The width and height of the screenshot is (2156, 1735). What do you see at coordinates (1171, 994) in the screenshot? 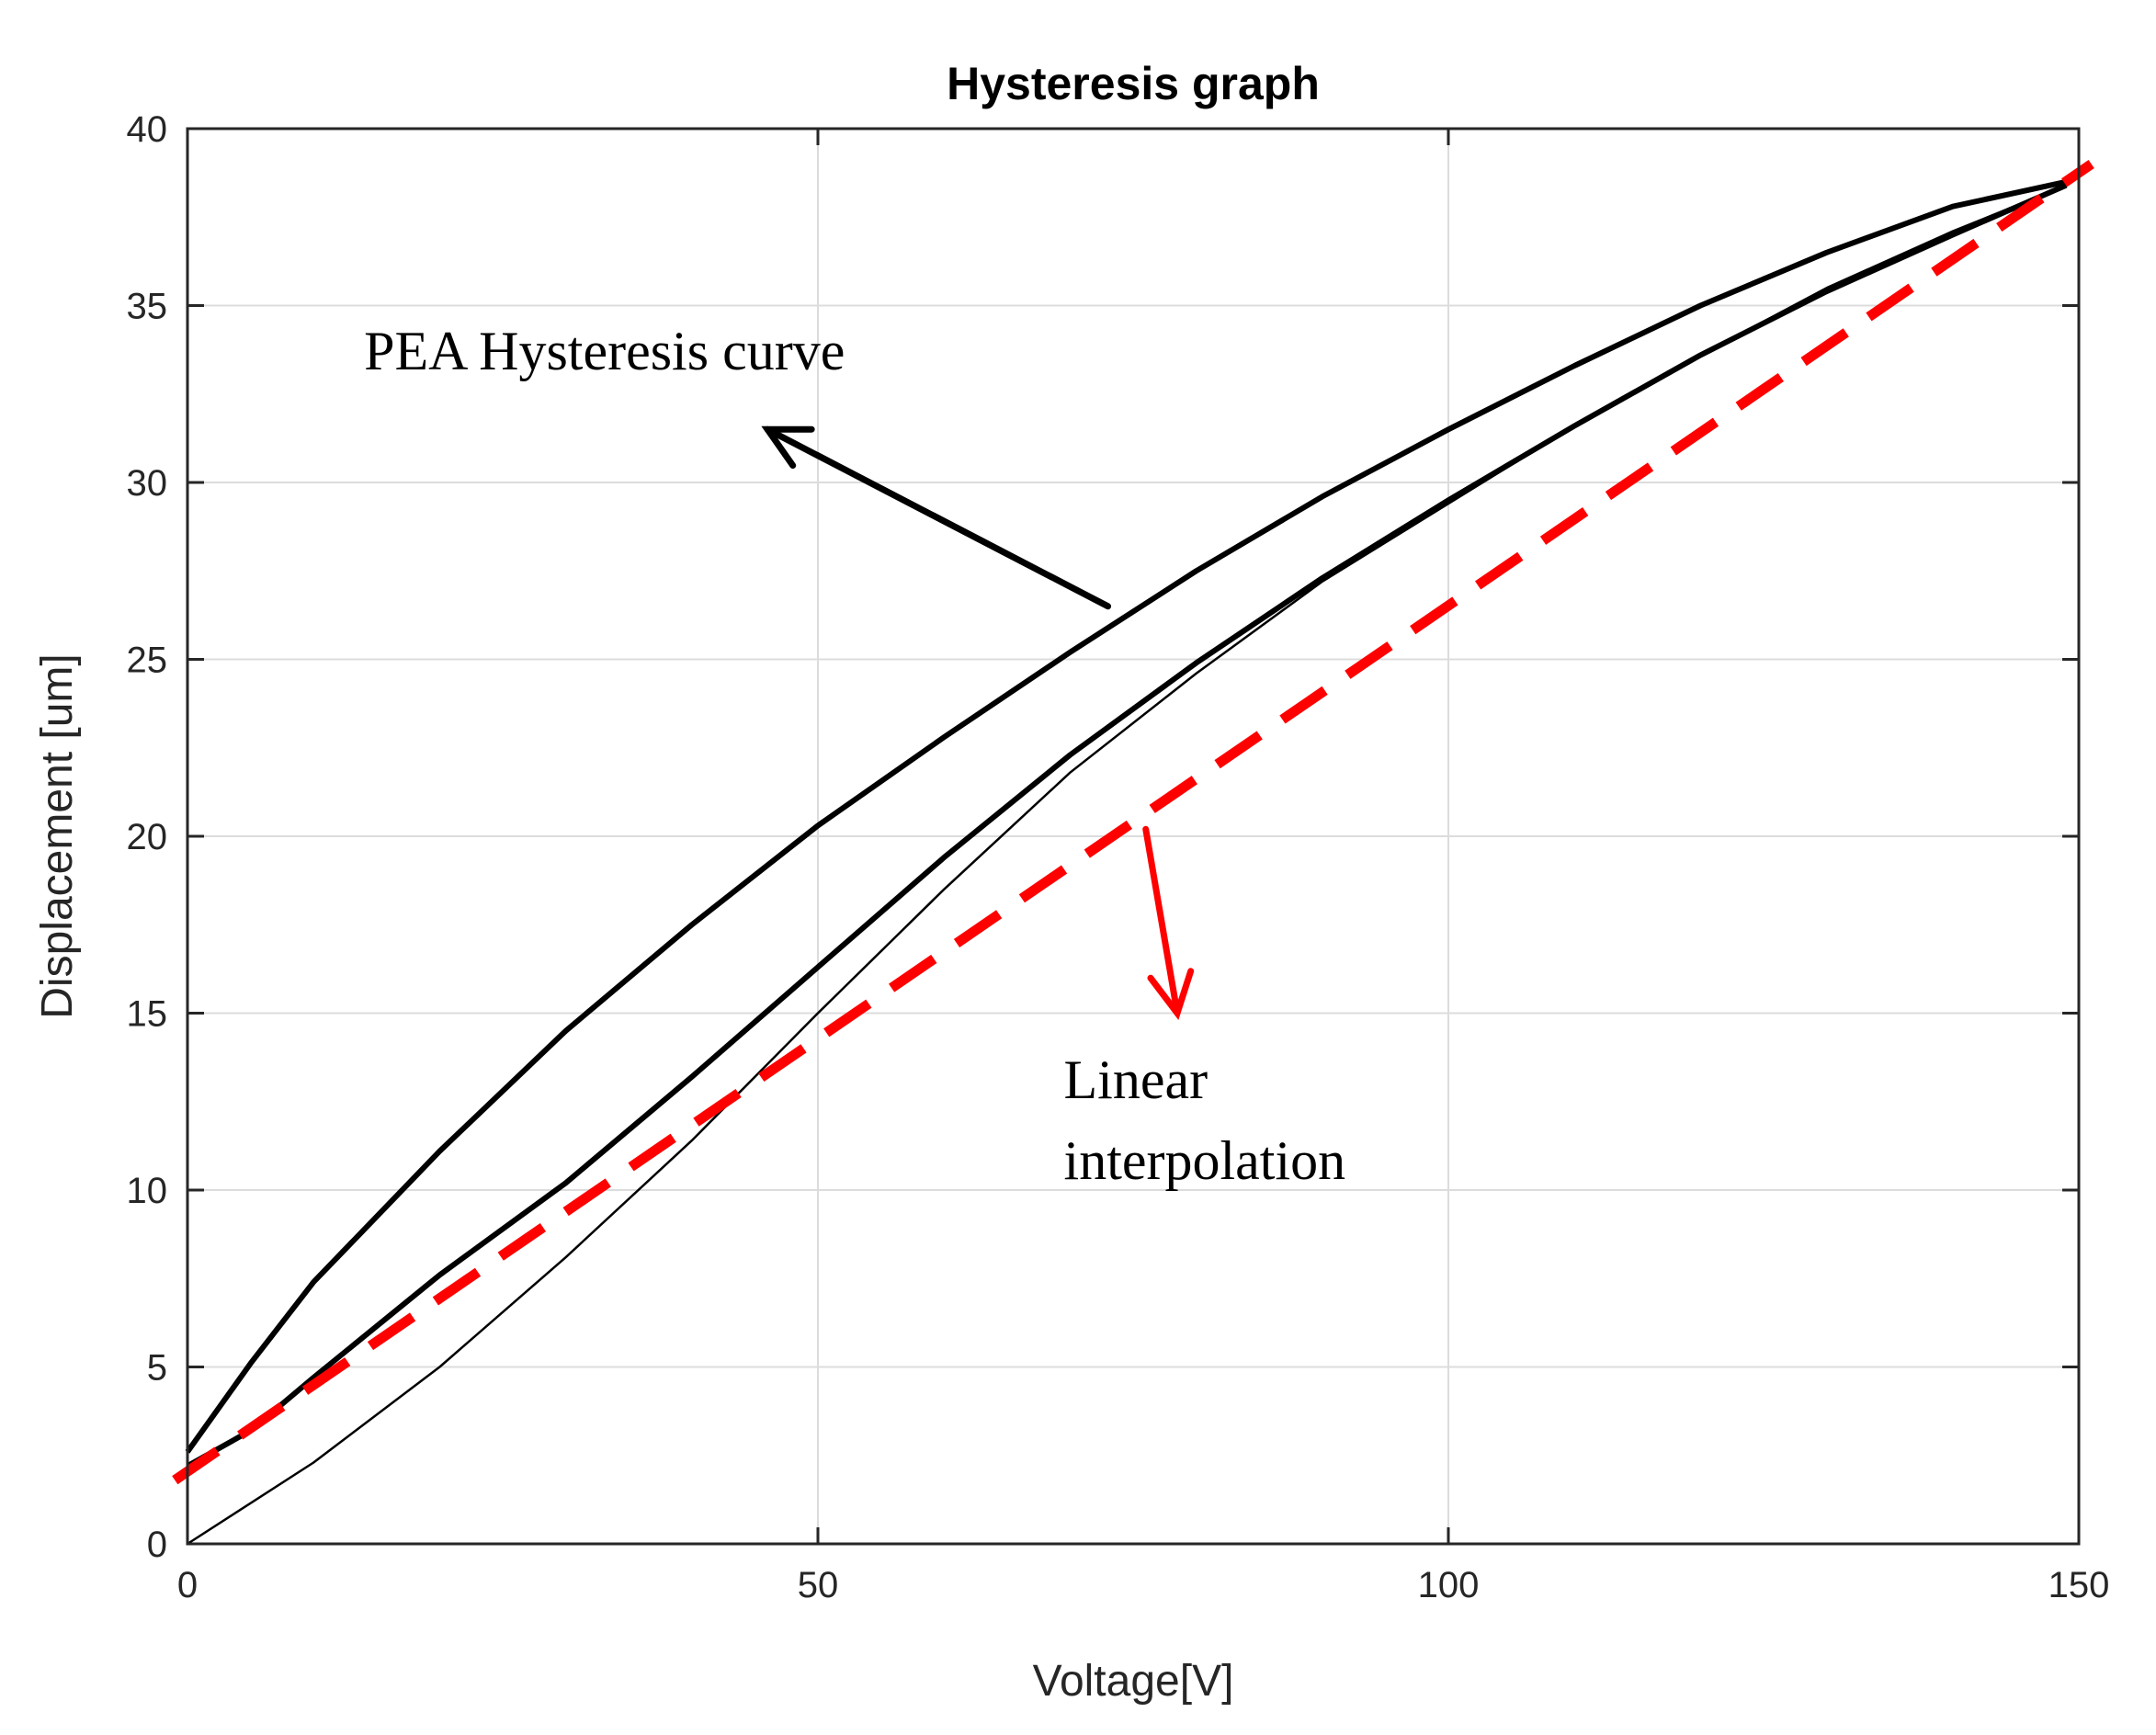
I see `annotation-arrow-head-linear` at bounding box center [1171, 994].